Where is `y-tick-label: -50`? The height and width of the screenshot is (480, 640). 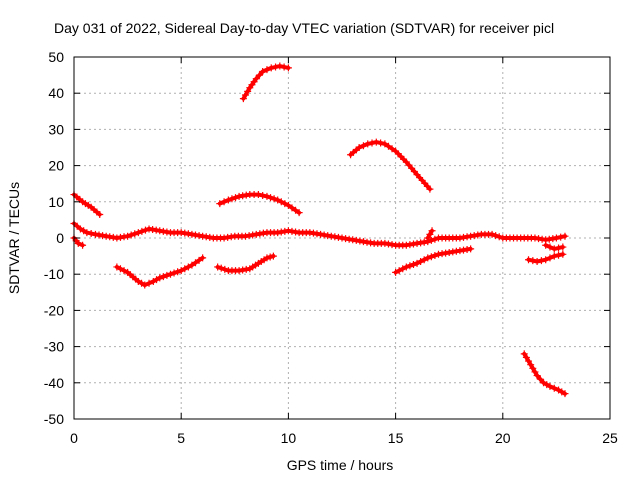 y-tick-label: -50 is located at coordinates (54, 419).